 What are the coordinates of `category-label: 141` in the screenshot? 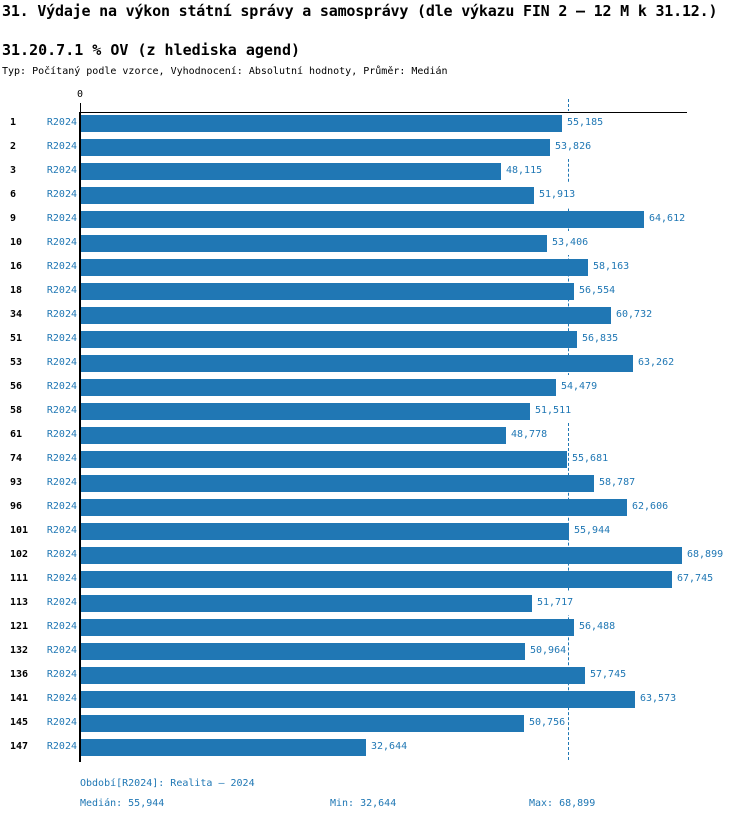 It's located at (19, 698).